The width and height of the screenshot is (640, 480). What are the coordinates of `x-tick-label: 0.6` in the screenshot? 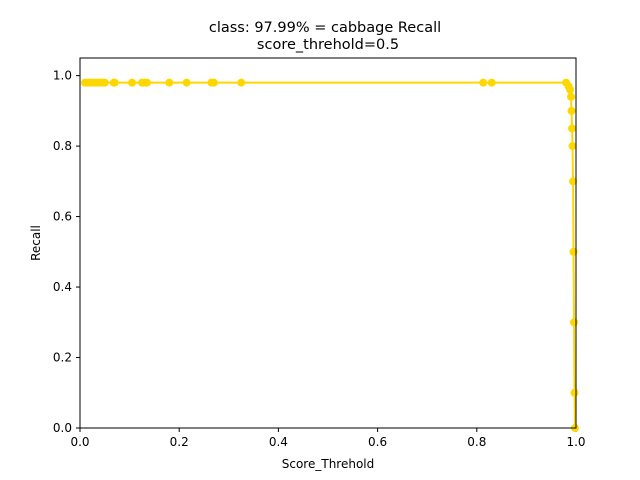 It's located at (377, 442).